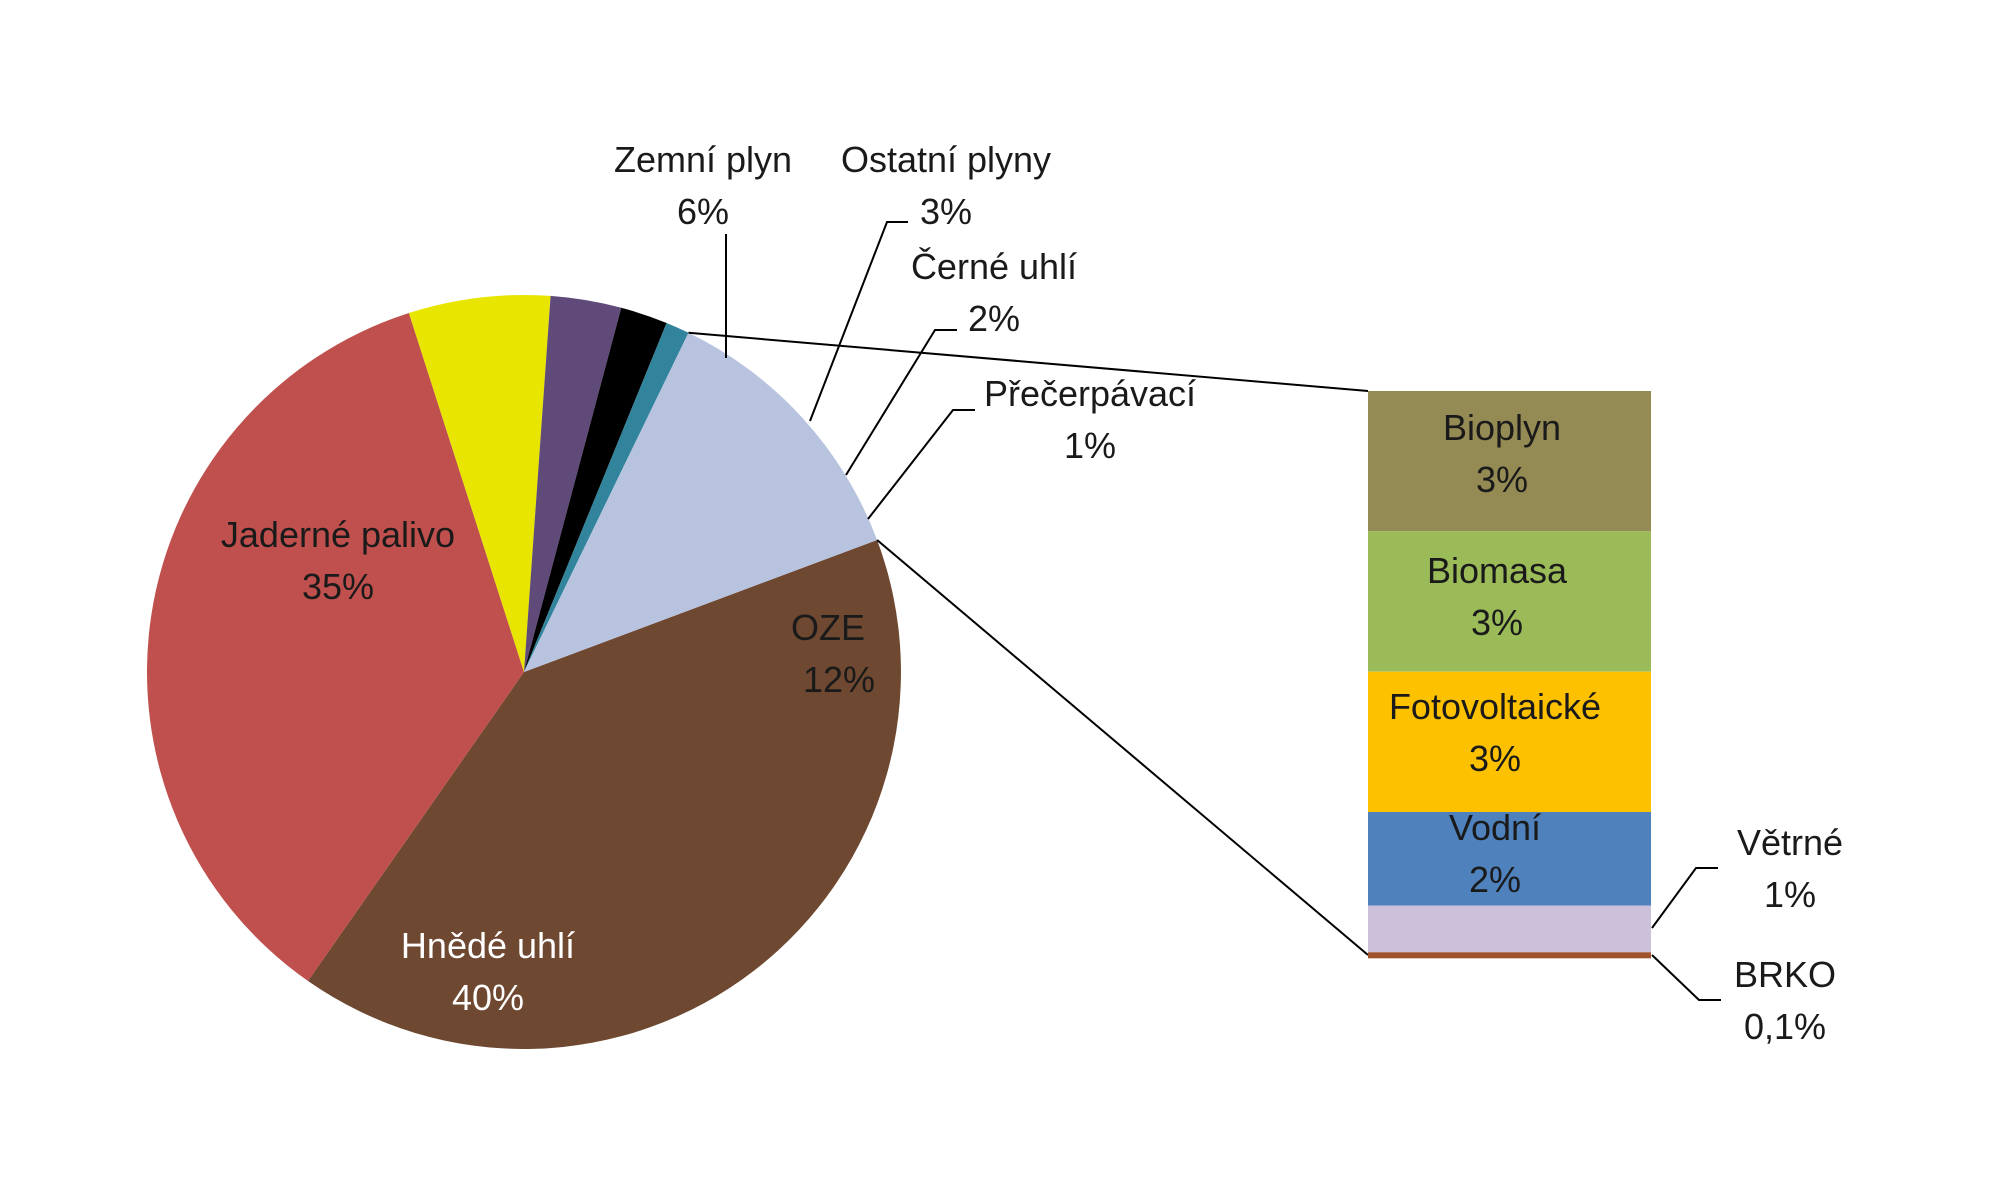  Describe the element at coordinates (1090, 393) in the screenshot. I see `label-precerpavaci: Přečerpávací` at that location.